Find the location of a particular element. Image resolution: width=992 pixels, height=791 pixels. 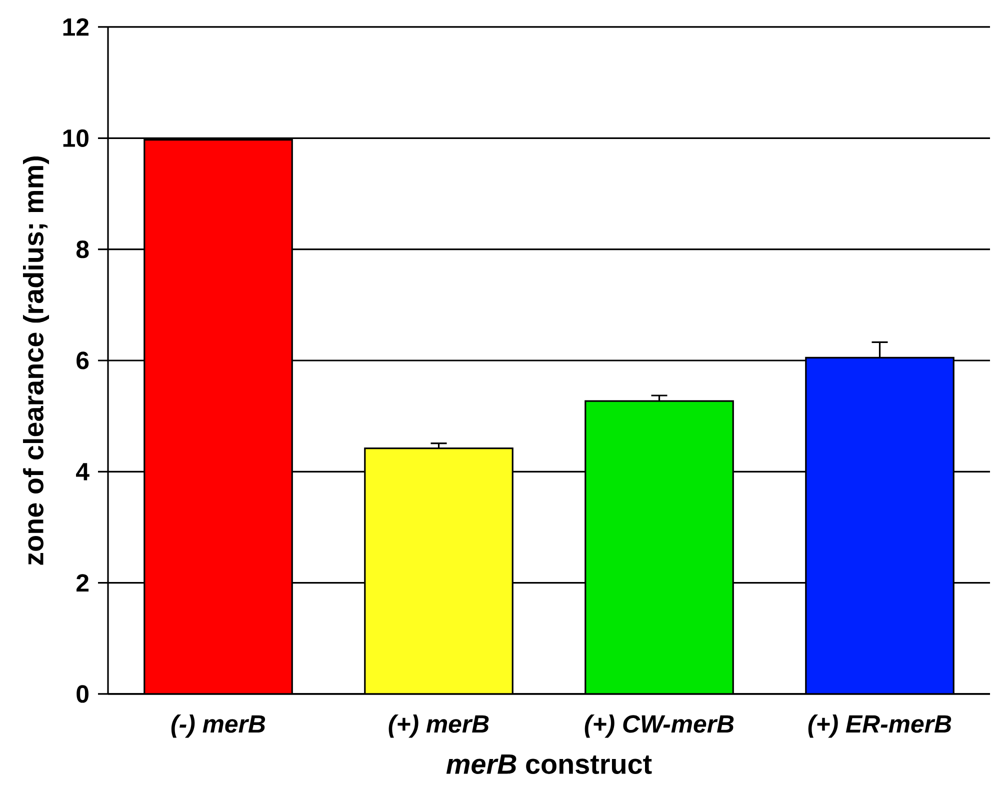

y-tick-label: 6 is located at coordinates (82, 361).